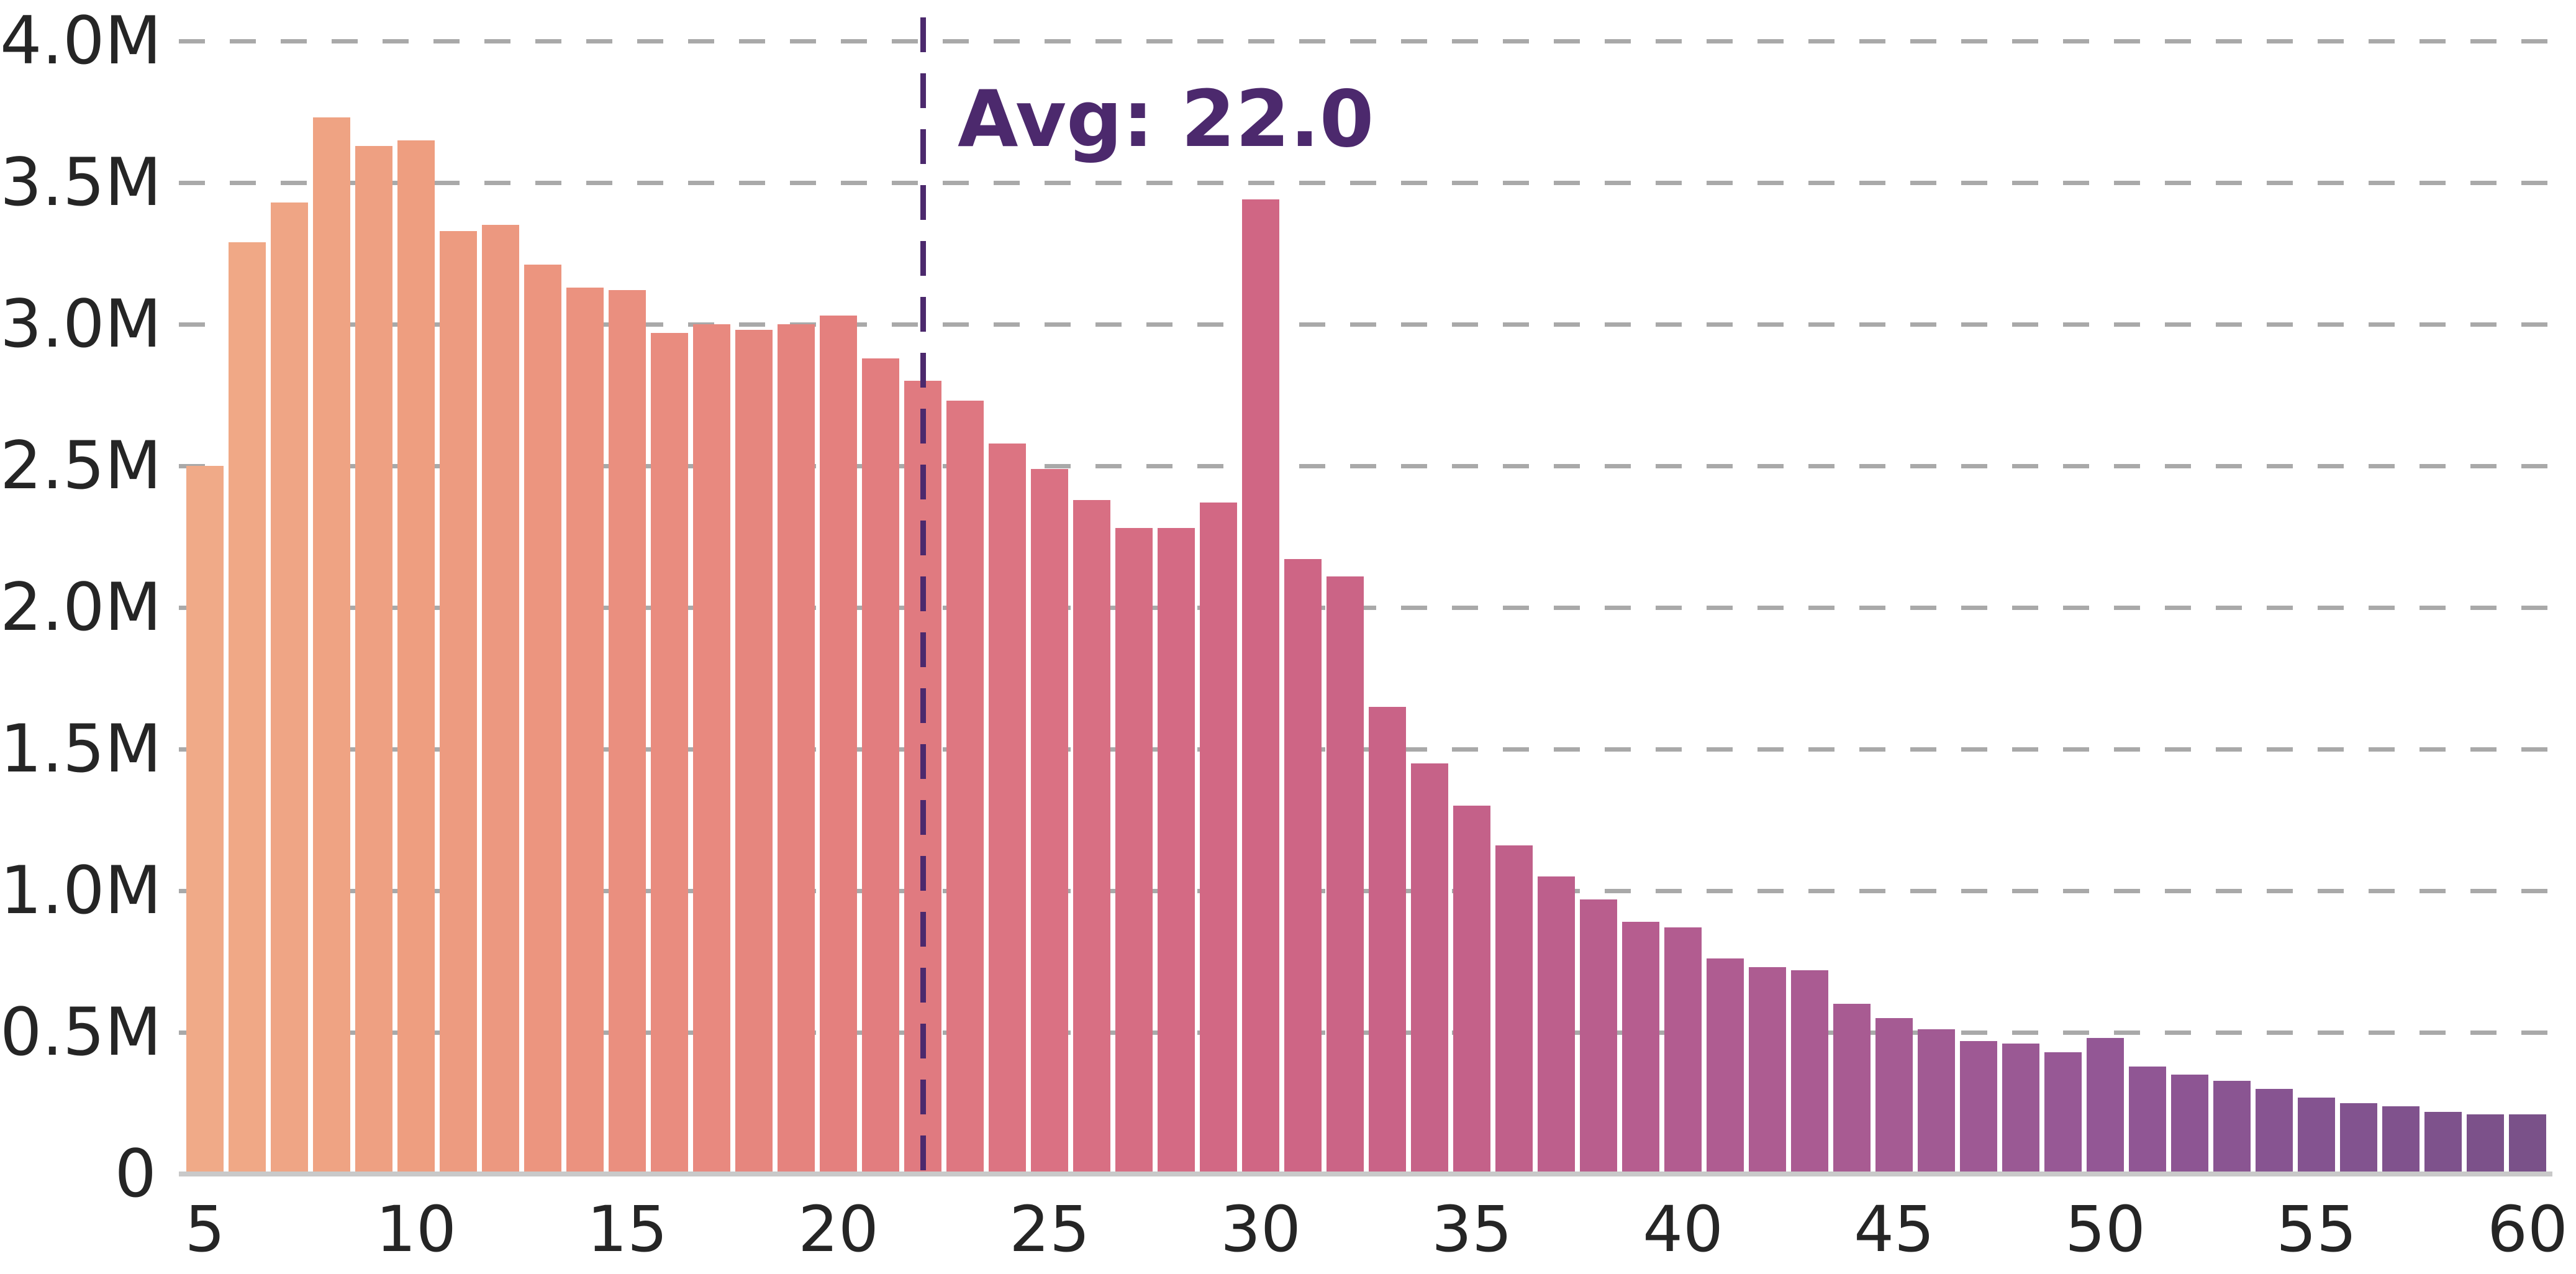 This screenshot has width=2576, height=1274. What do you see at coordinates (2527, 1230) in the screenshot?
I see `x-axis-tick-label: 60` at bounding box center [2527, 1230].